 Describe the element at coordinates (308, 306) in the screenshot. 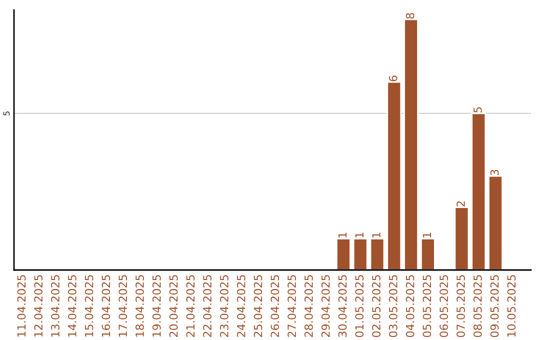

I see `x-tick-label: 28.04.2025` at that location.